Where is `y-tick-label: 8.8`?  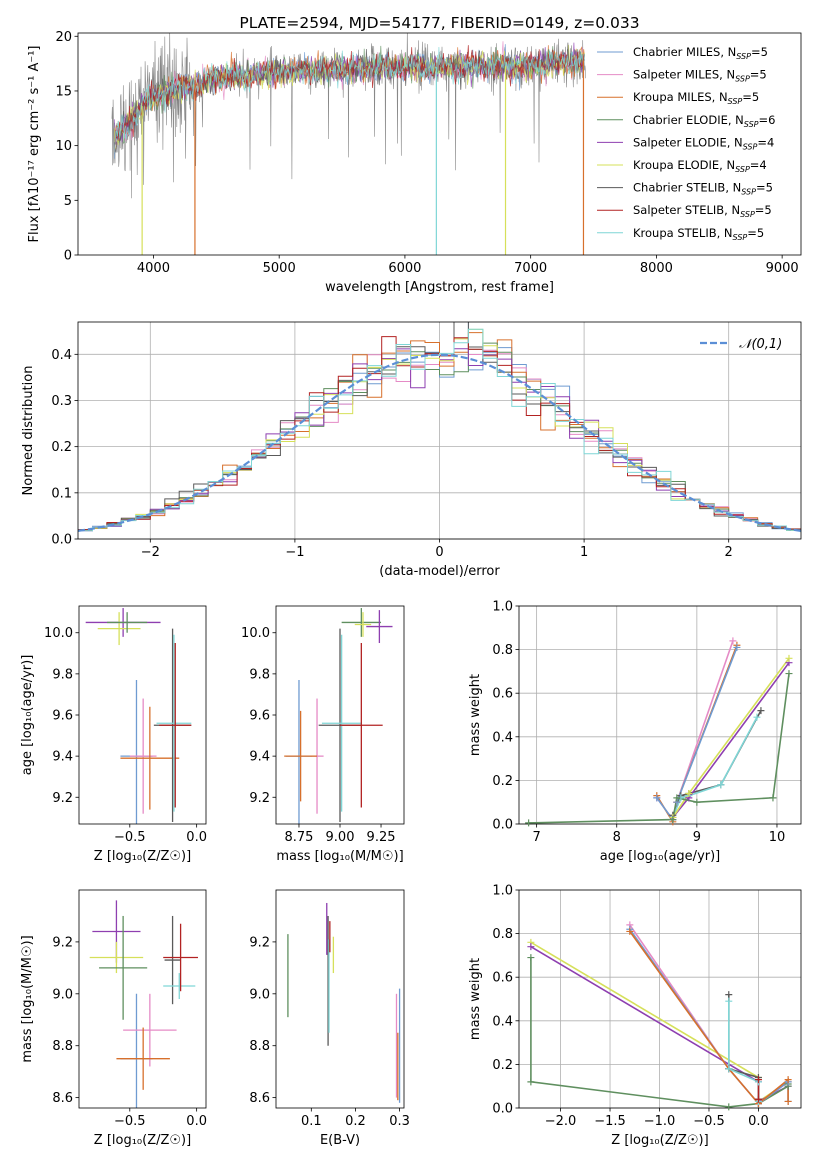
y-tick-label: 8.8 is located at coordinates (62, 1046).